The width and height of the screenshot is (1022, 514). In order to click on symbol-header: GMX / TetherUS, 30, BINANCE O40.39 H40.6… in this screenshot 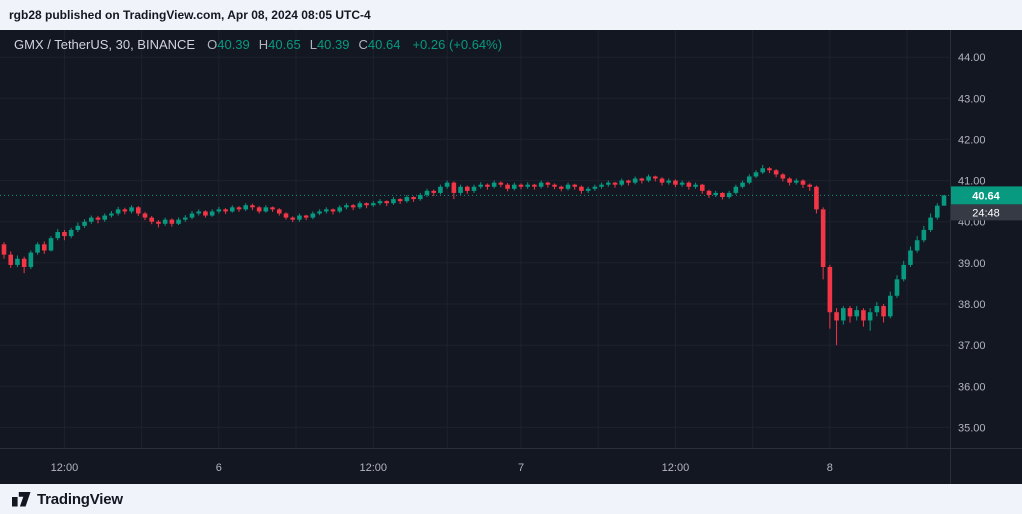, I will do `click(258, 44)`.